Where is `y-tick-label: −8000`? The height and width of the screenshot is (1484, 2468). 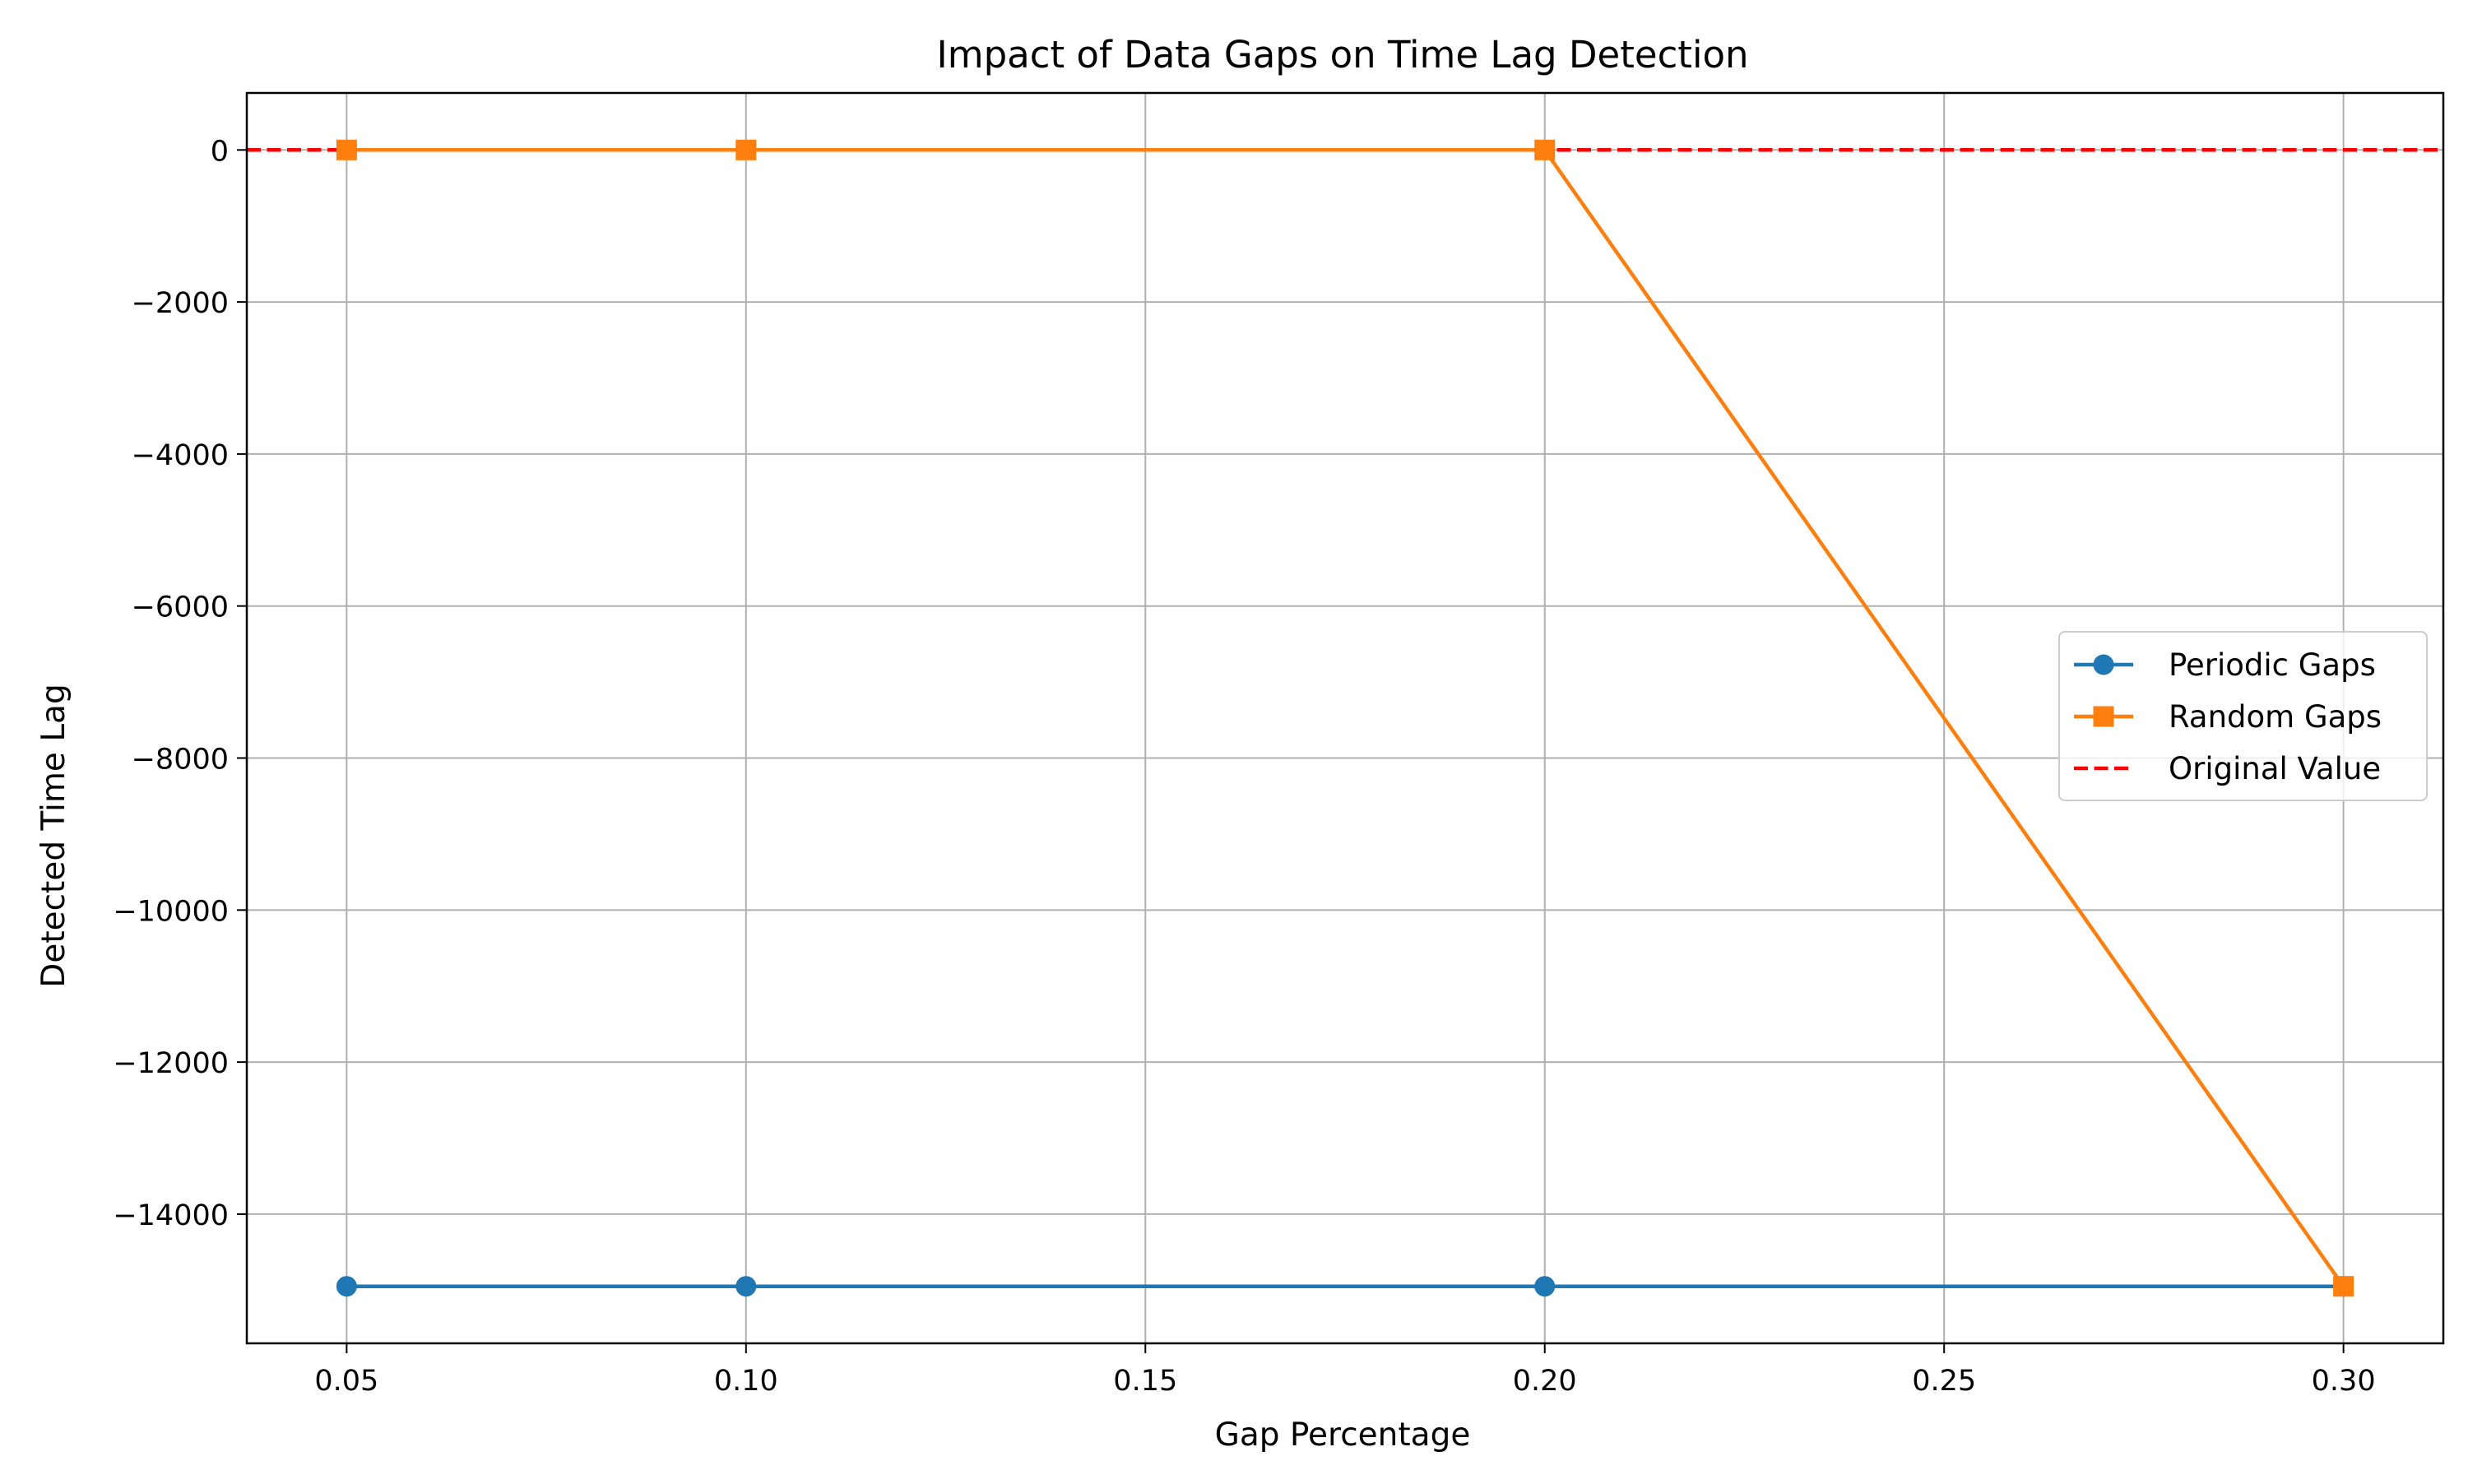
y-tick-label: −8000 is located at coordinates (180, 760).